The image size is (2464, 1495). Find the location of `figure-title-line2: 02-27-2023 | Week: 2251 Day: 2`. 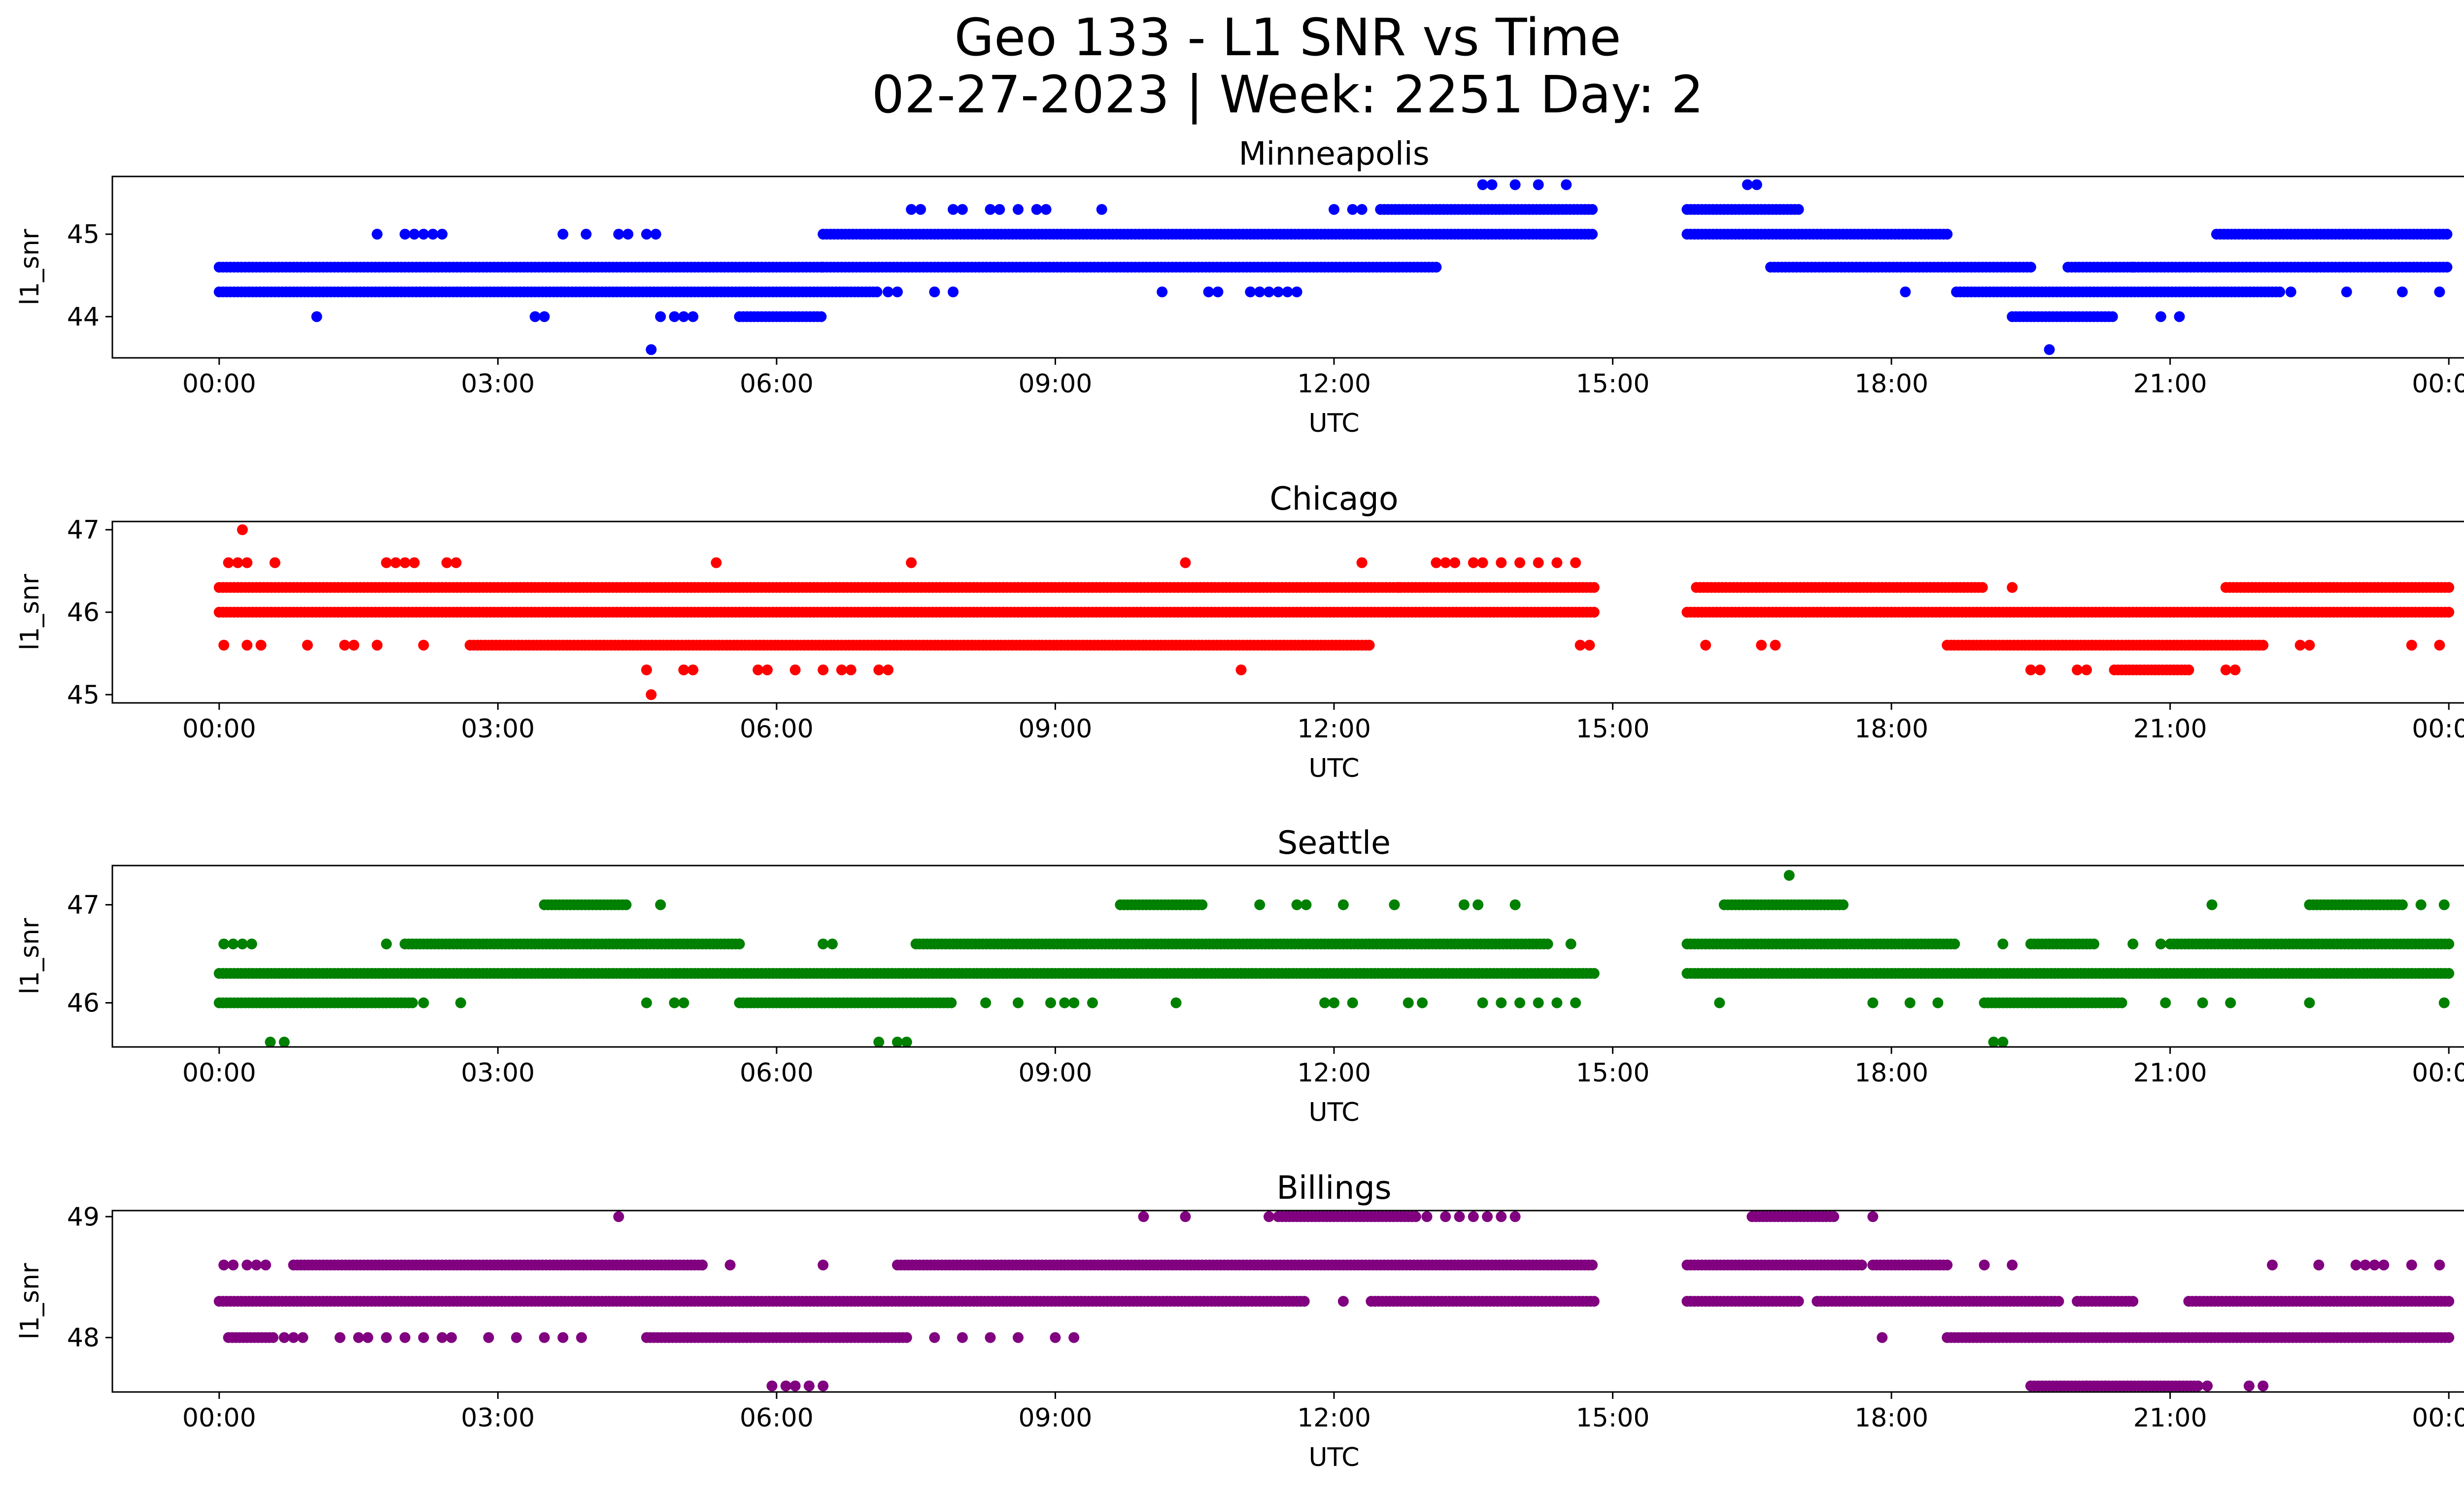

figure-title-line2: 02-27-2023 | Week: 2251 Day: 2 is located at coordinates (1288, 95).